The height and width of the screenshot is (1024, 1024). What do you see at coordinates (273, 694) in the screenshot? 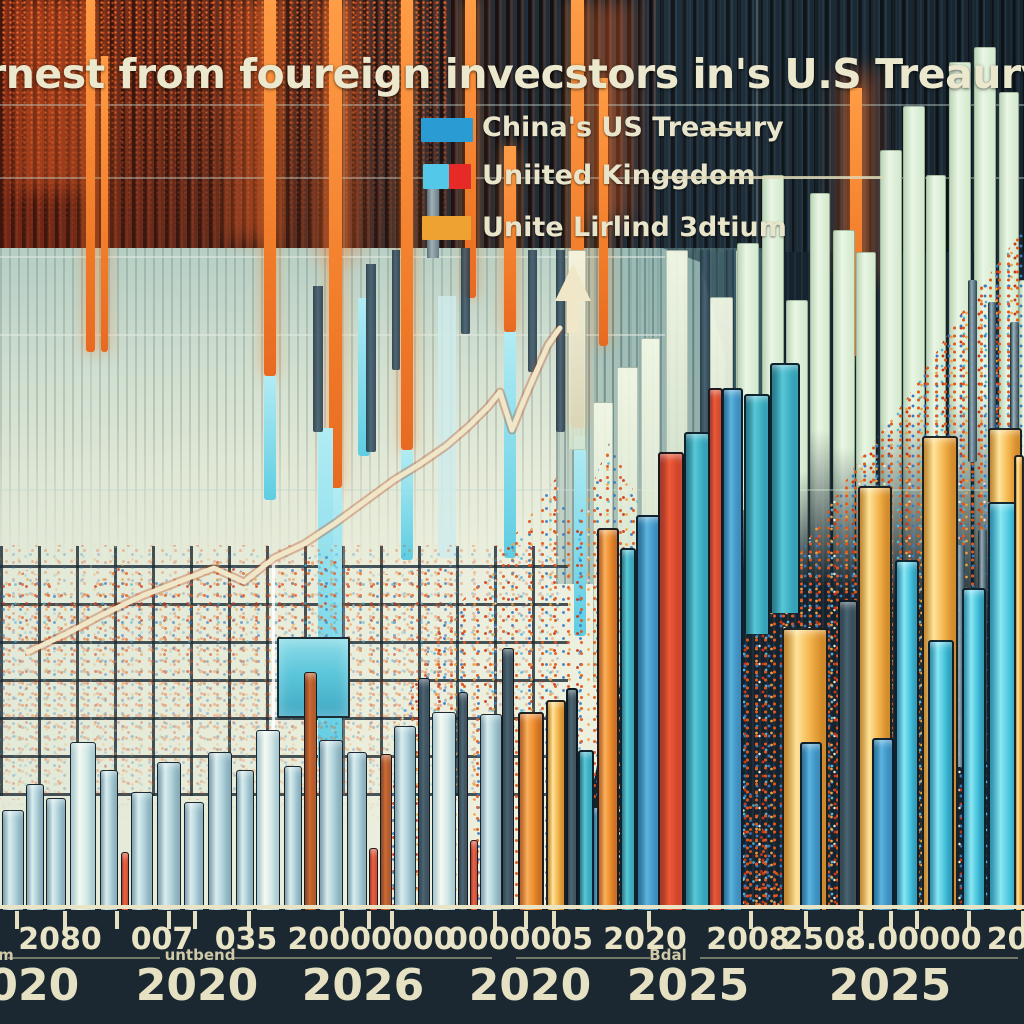
I see `white-vline-decor` at bounding box center [273, 694].